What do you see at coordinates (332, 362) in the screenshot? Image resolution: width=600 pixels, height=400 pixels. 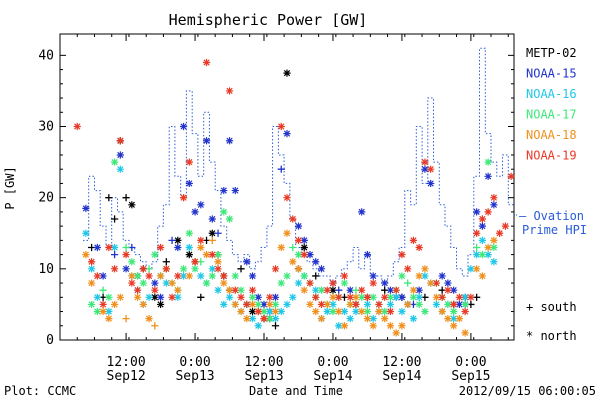 I see `x-tick-label: 0:00` at bounding box center [332, 362].